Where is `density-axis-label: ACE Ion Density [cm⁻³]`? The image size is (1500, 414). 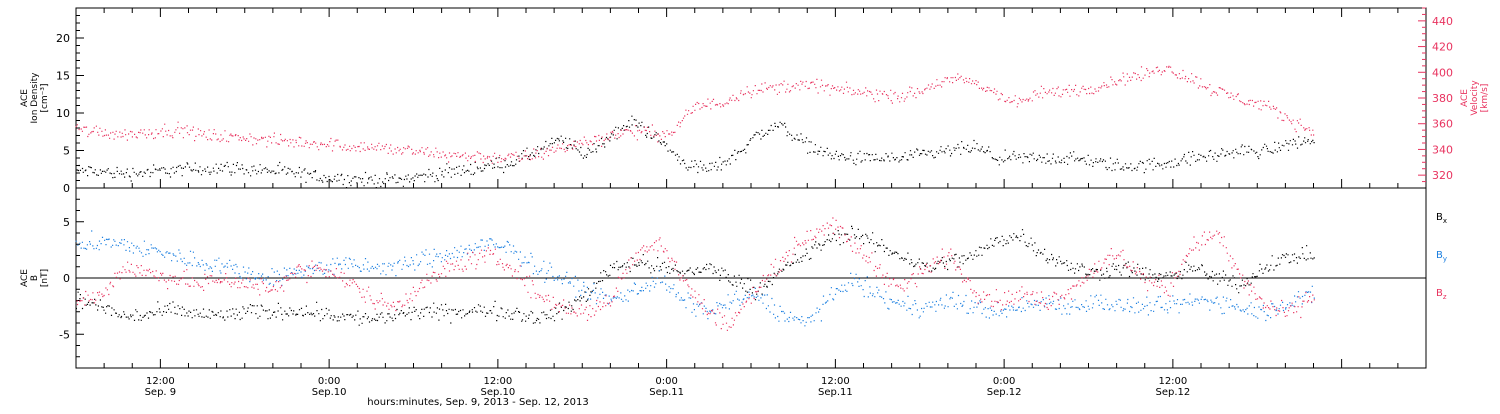 density-axis-label: ACE Ion Density [cm⁻³] is located at coordinates (35, 98).